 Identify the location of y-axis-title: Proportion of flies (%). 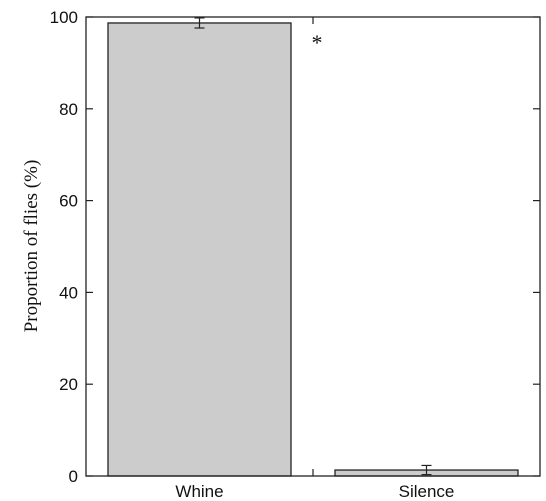
(31, 246).